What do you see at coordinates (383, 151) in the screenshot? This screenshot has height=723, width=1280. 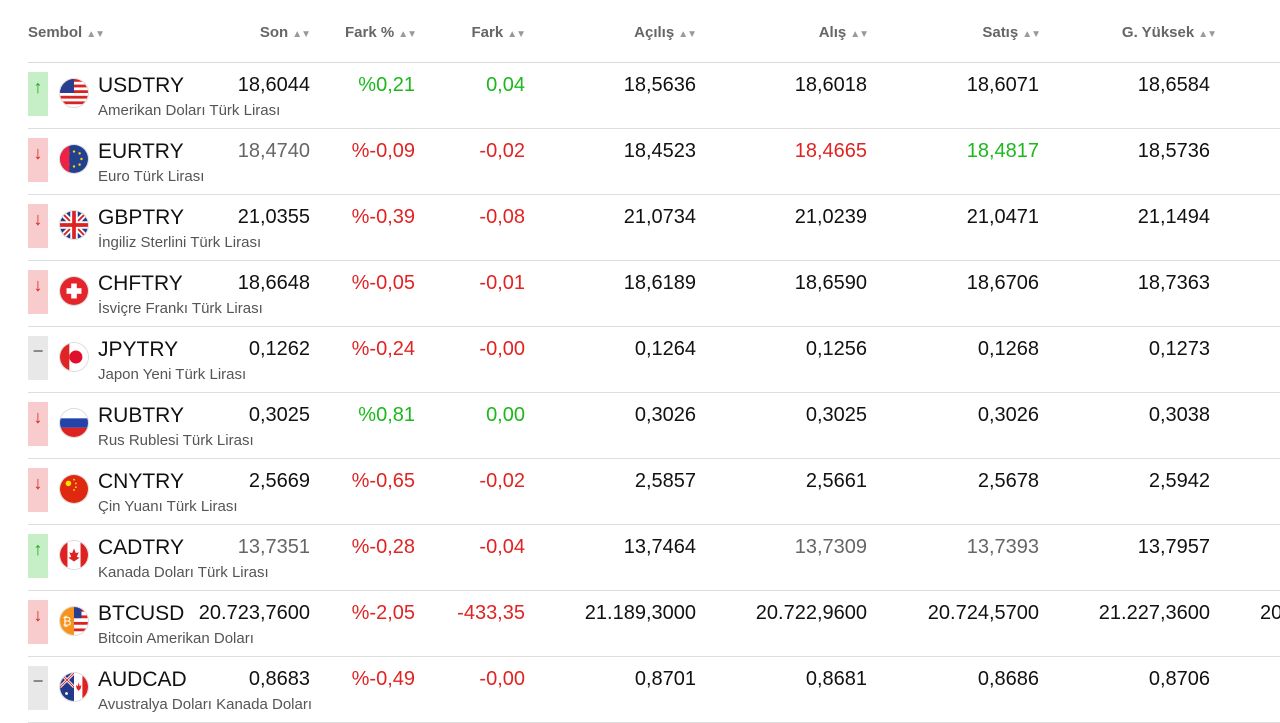 I see `cell-change-pct: %-0,09` at bounding box center [383, 151].